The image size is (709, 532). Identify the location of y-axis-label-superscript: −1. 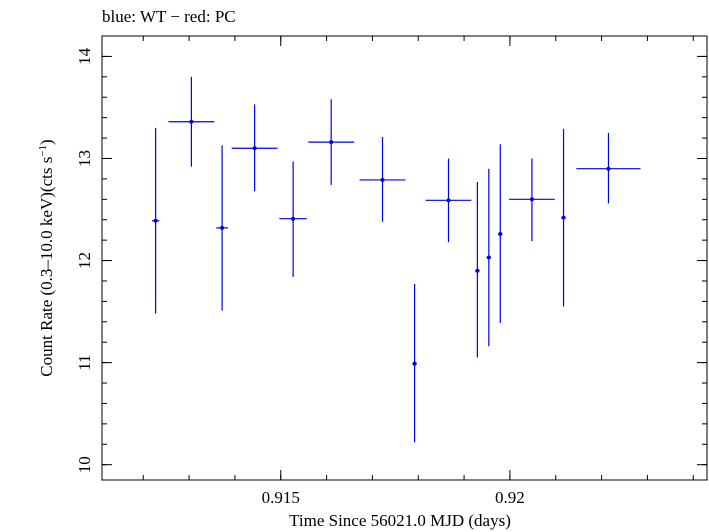
(43, 151).